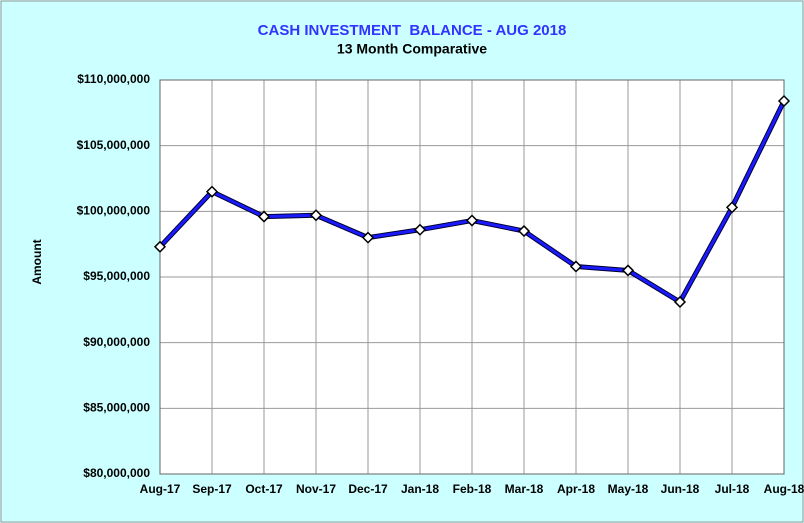  Describe the element at coordinates (316, 489) in the screenshot. I see `x-tick-label: Nov-17` at that location.